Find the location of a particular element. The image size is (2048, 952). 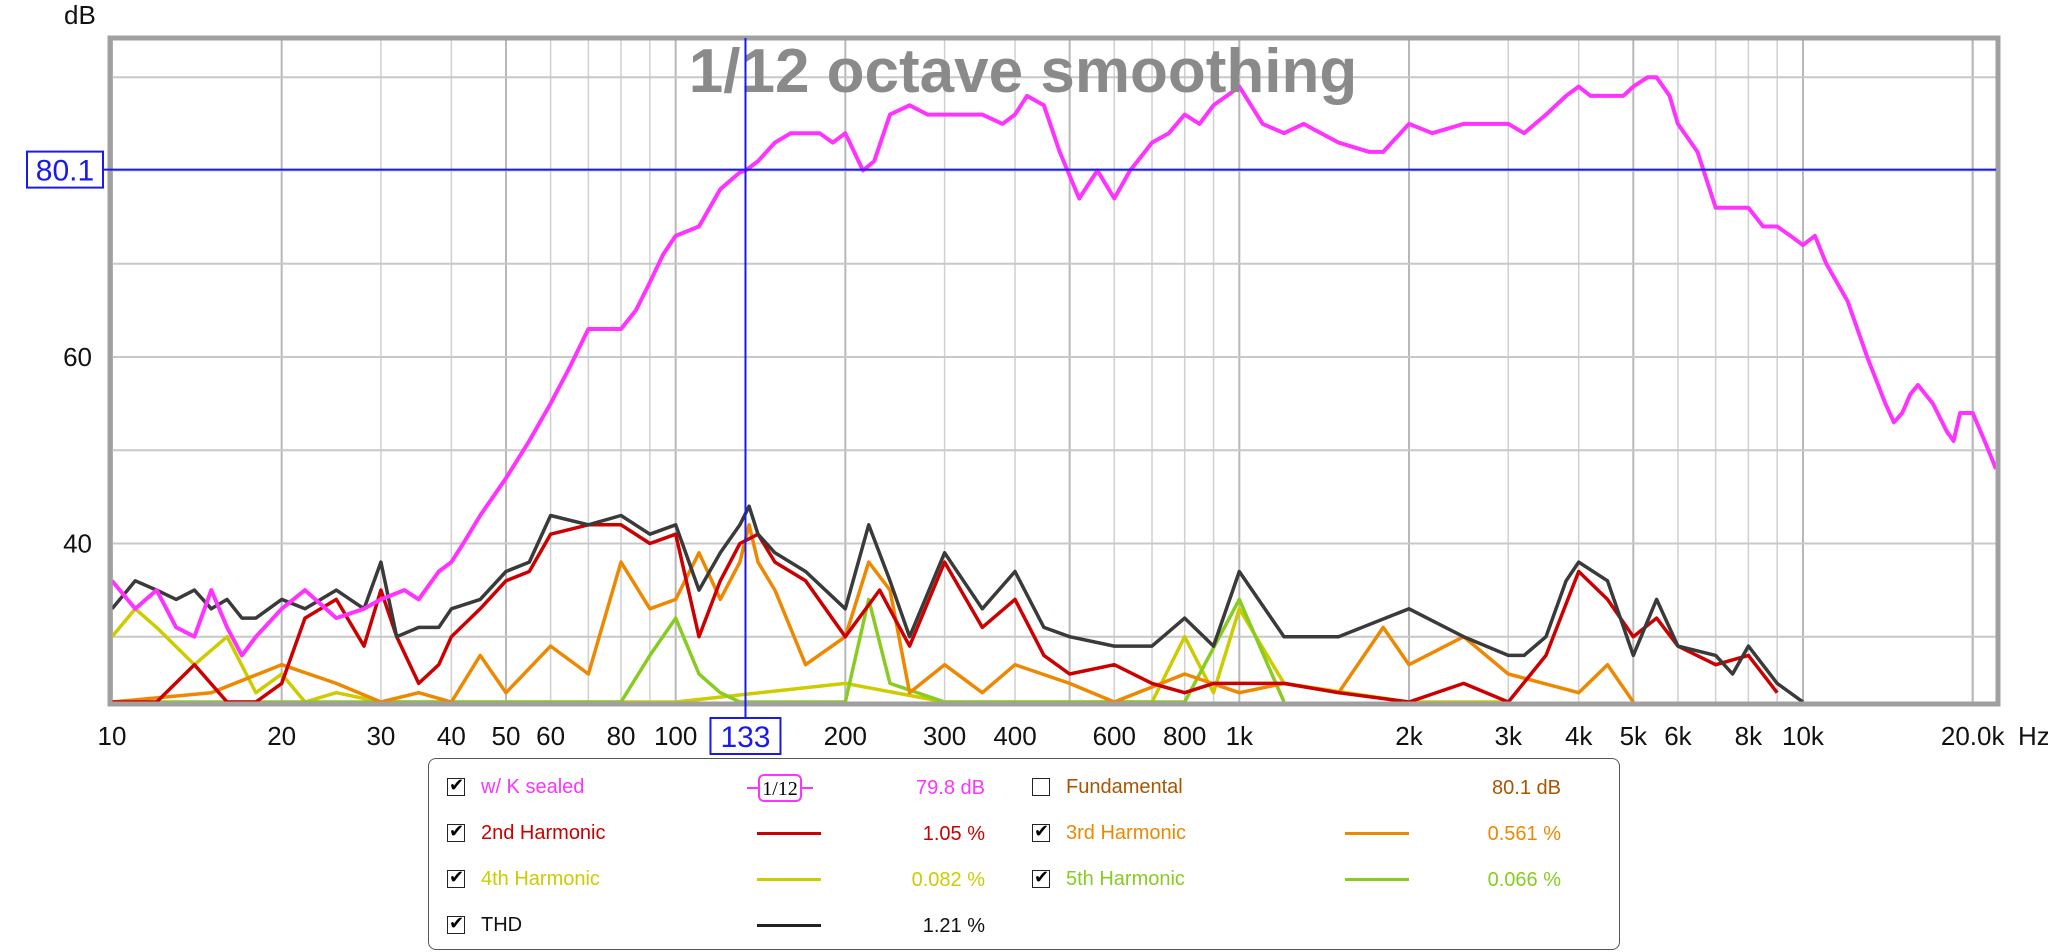

legend-item-3rd-harmonic: 3rd Harmonic is located at coordinates (1179, 833).